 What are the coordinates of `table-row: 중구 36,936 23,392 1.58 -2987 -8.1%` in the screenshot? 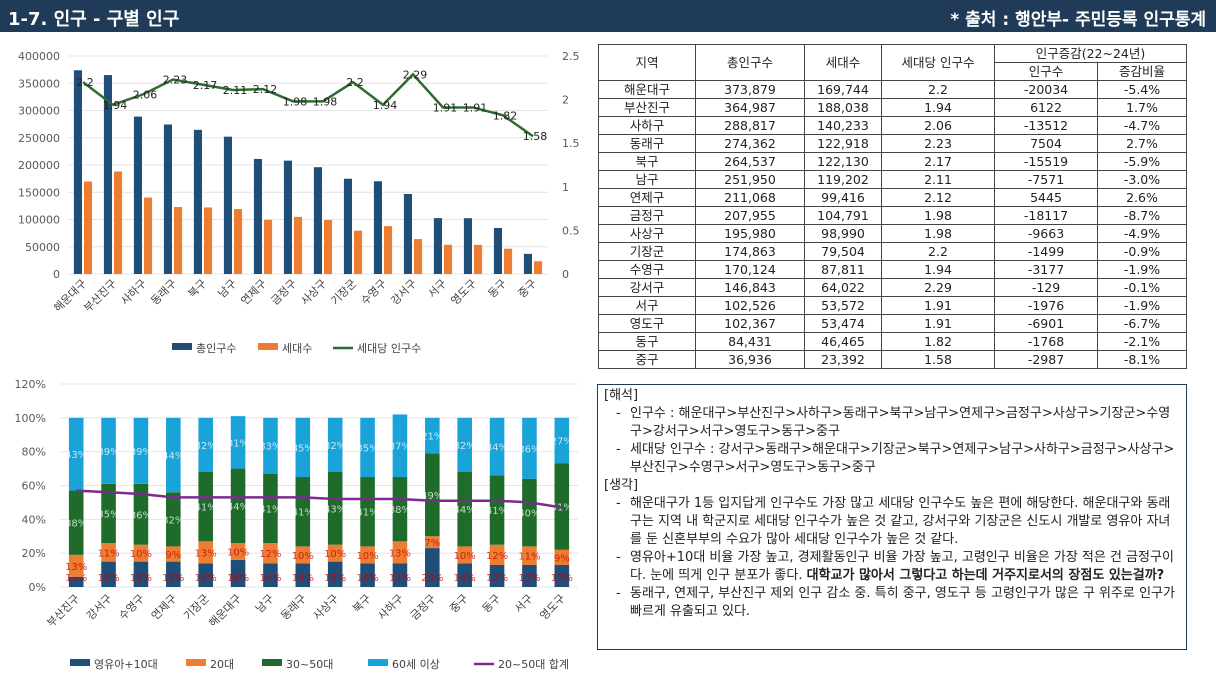 It's located at (892, 359).